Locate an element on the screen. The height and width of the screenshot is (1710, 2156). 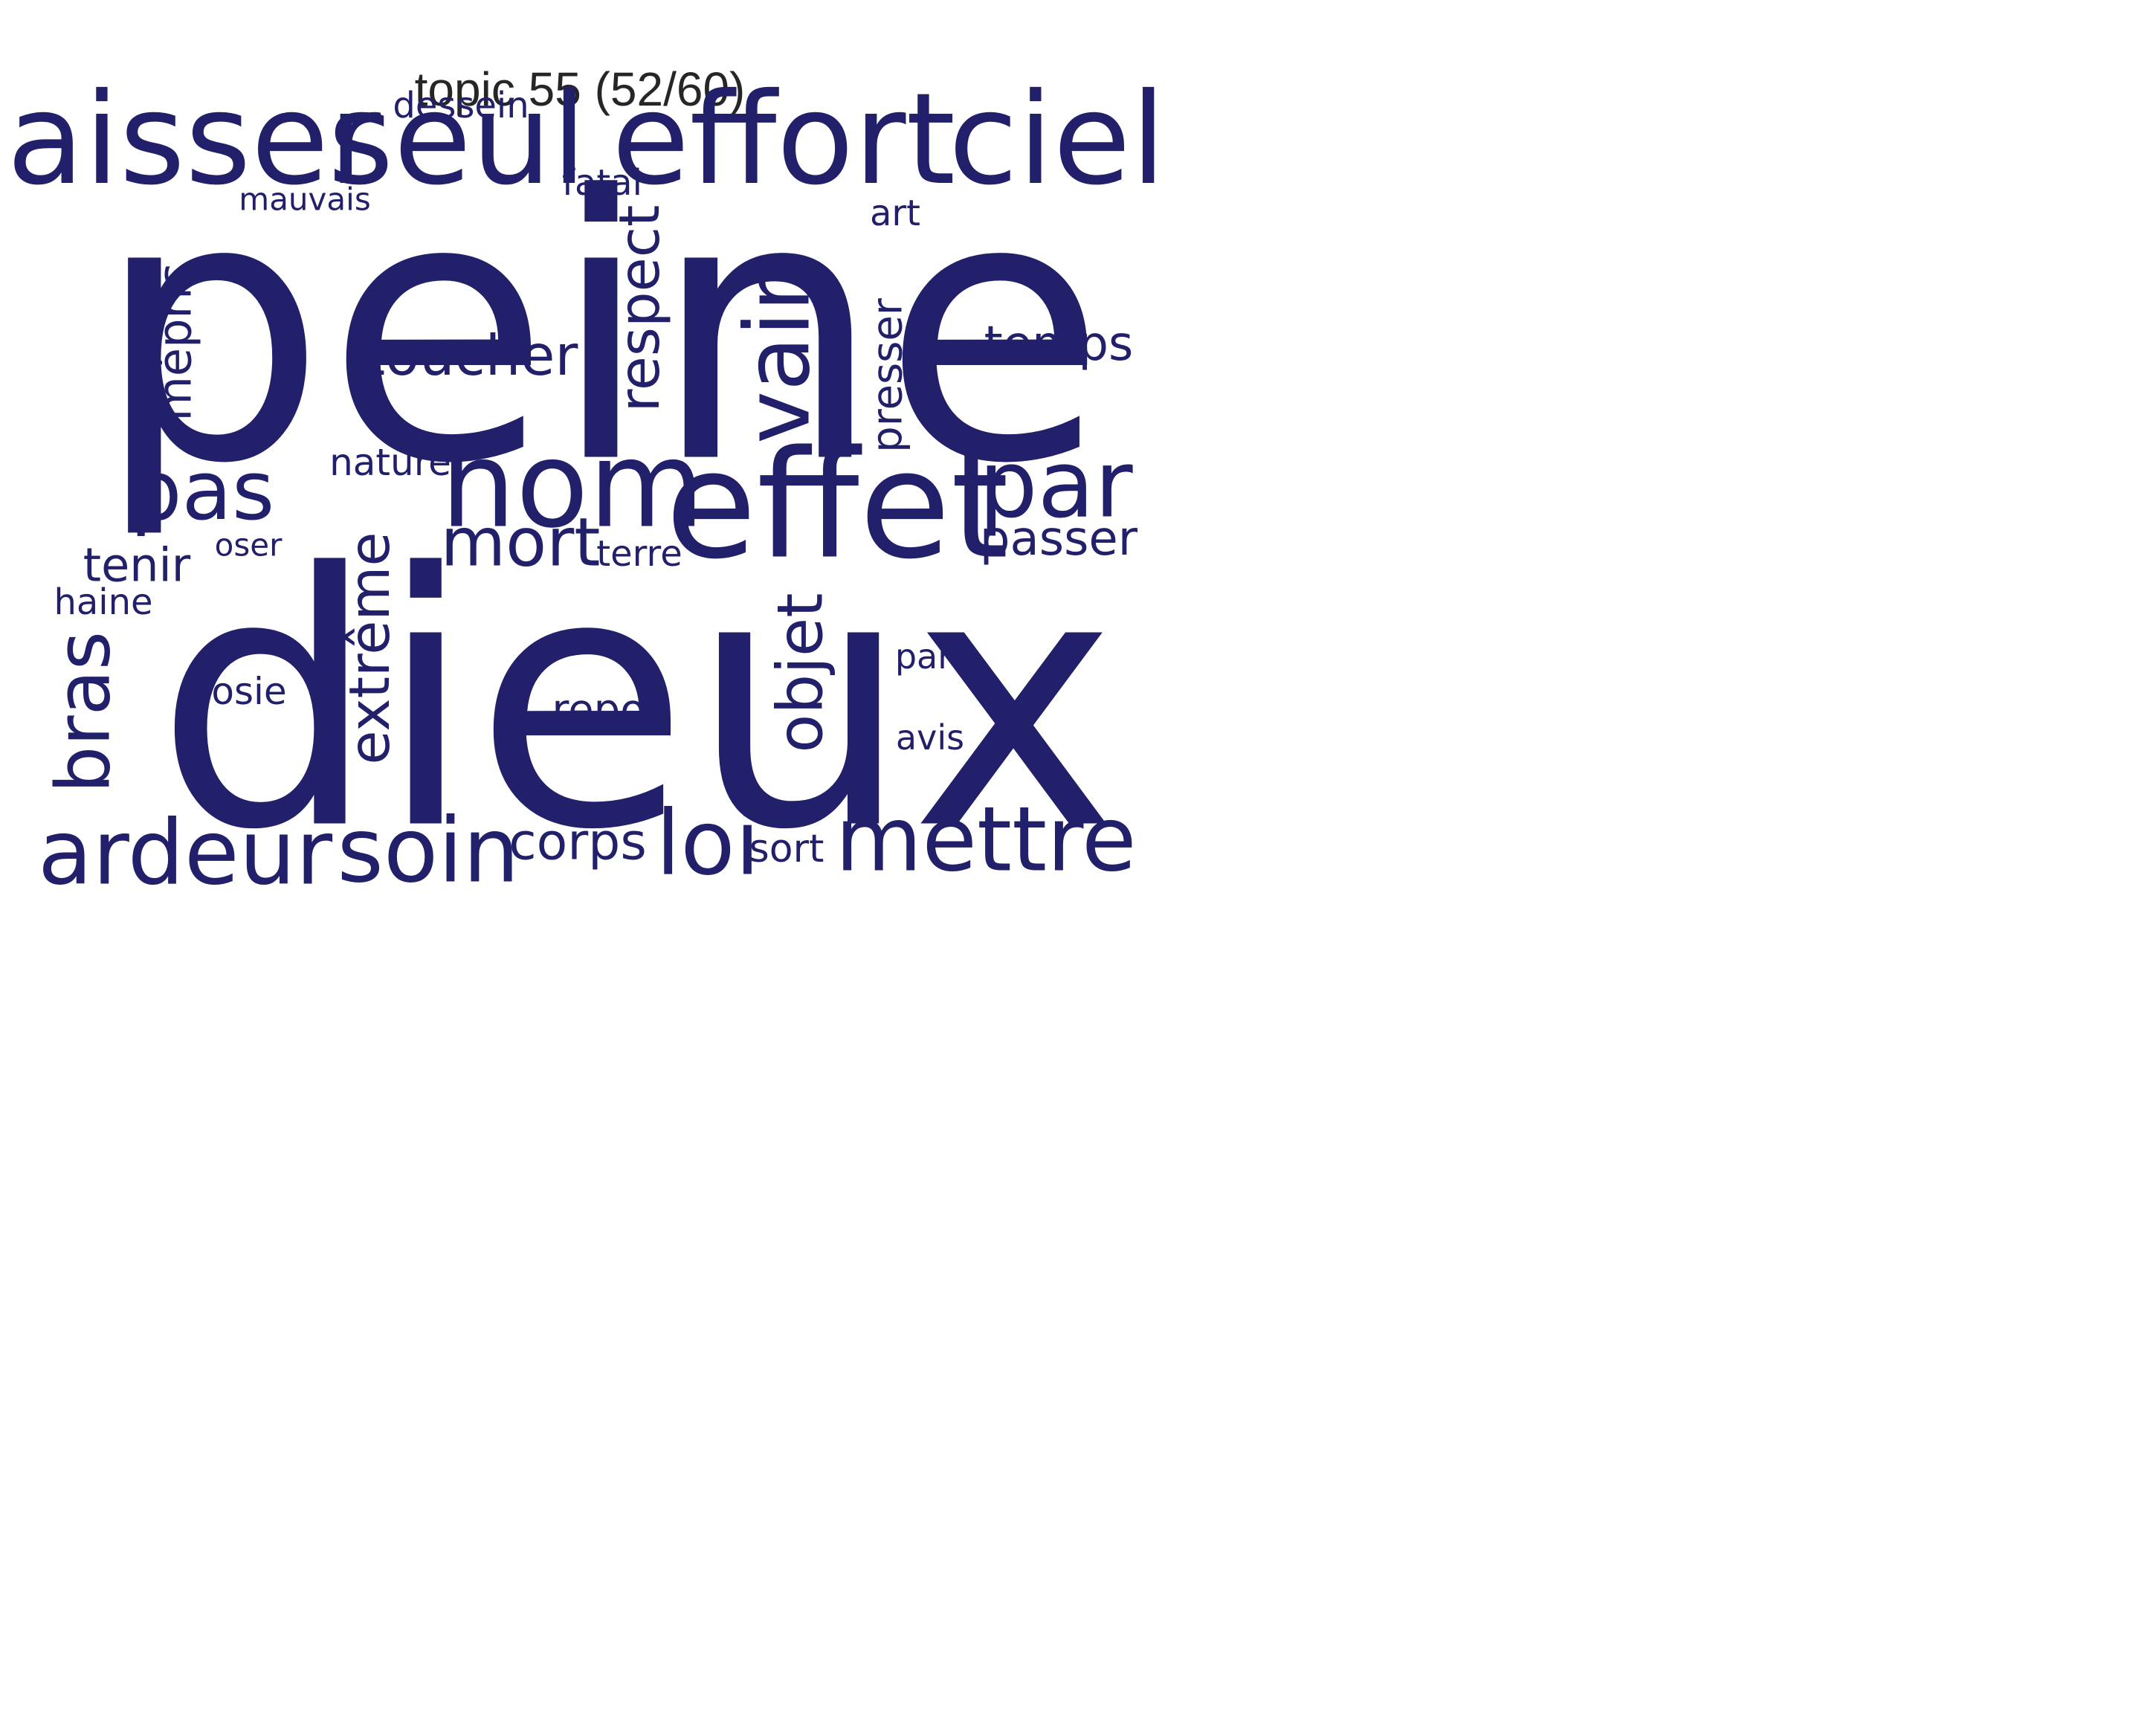
word-soin: soin is located at coordinates (428, 852).